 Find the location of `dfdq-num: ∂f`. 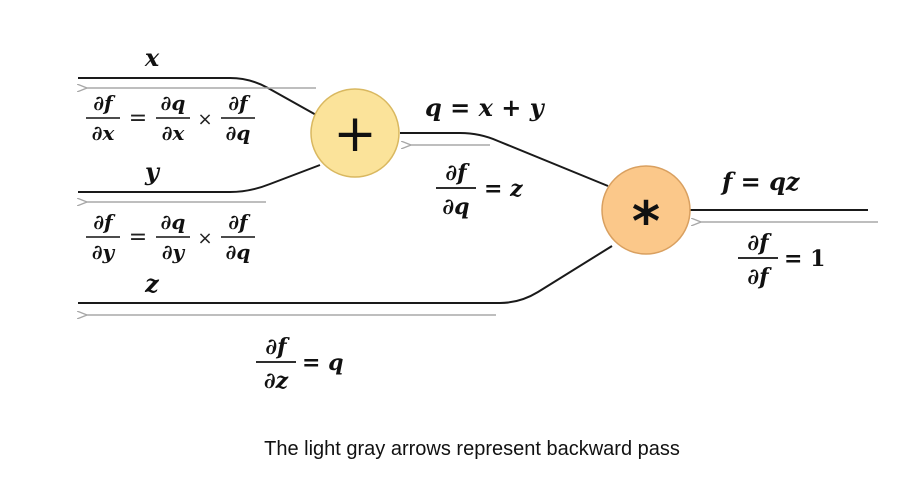

dfdq-num: ∂f is located at coordinates (457, 173).